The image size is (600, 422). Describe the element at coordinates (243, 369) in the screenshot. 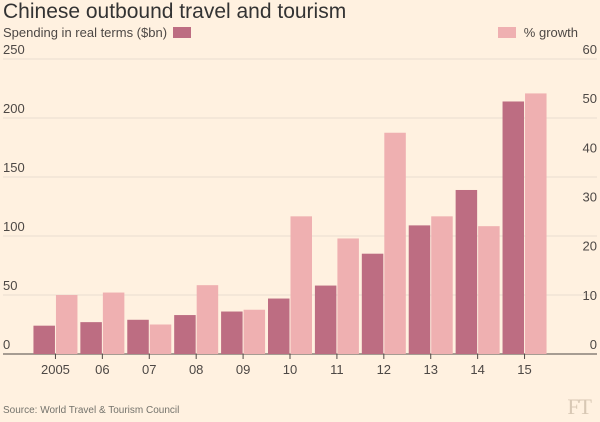

I see `x-tick-label: 09` at that location.